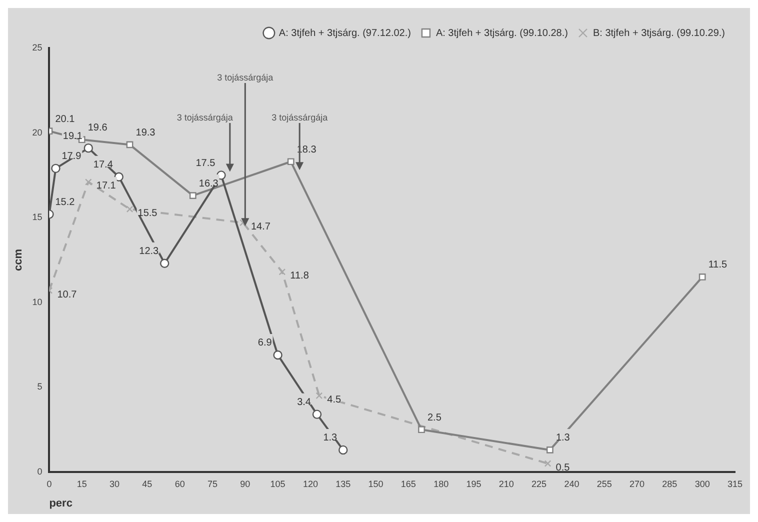  What do you see at coordinates (659, 33) in the screenshot?
I see `legend-label: B: 3tjfeh + 3tjsárg. (99.10.29.)` at bounding box center [659, 33].